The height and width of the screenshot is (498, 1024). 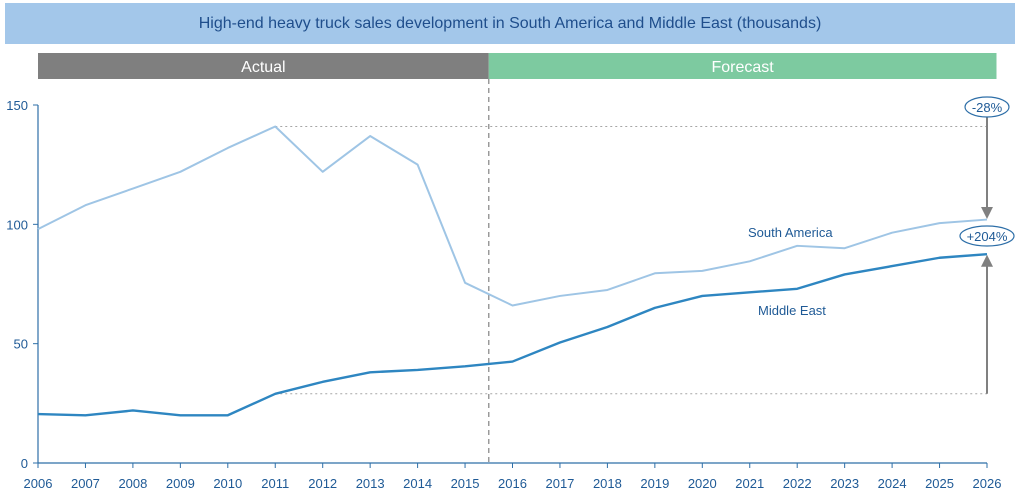 I want to click on x-tick-label-3: 2009, so click(x=180, y=483).